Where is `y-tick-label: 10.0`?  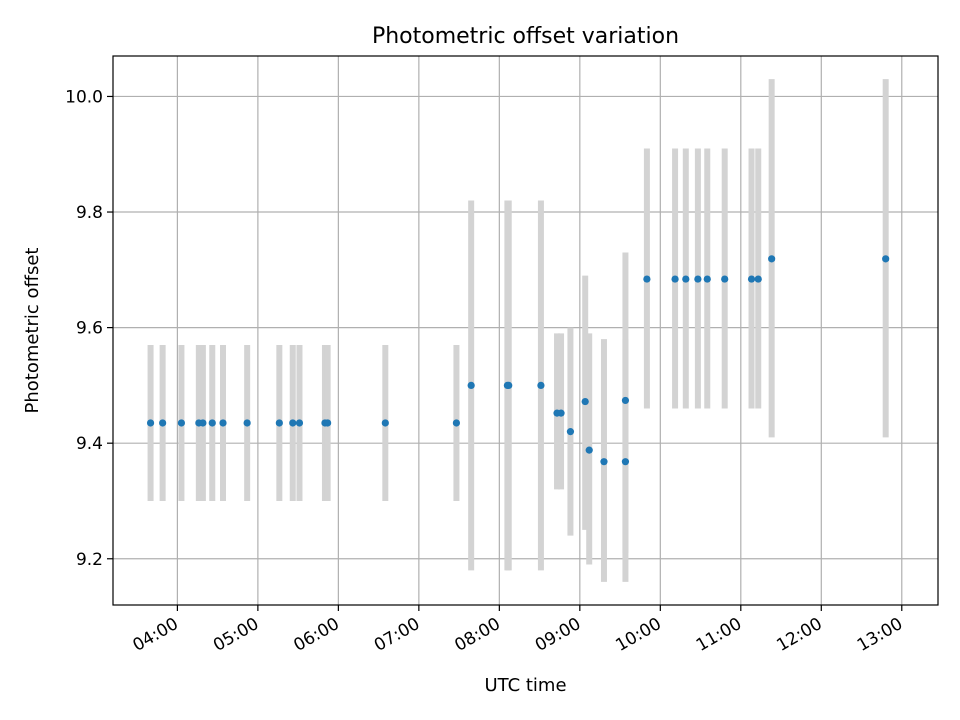
y-tick-label: 10.0 is located at coordinates (84, 97).